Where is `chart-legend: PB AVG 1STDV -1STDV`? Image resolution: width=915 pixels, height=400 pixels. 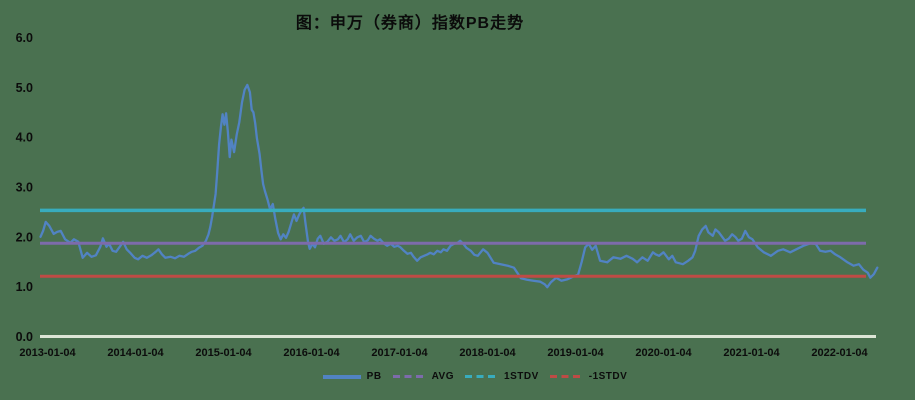
chart-legend: PB AVG 1STDV -1STDV is located at coordinates (475, 376).